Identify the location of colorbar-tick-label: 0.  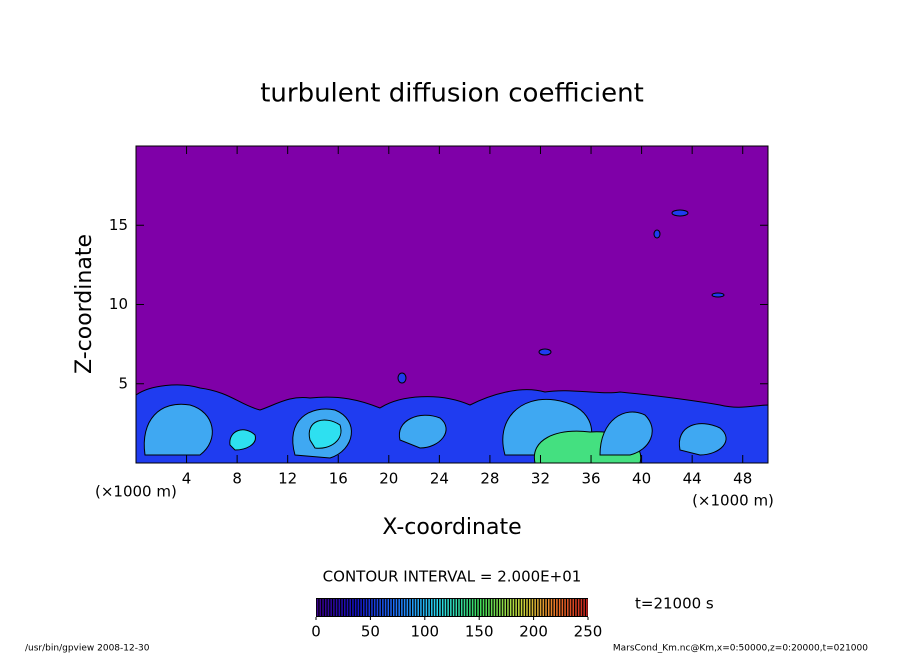
(316, 632).